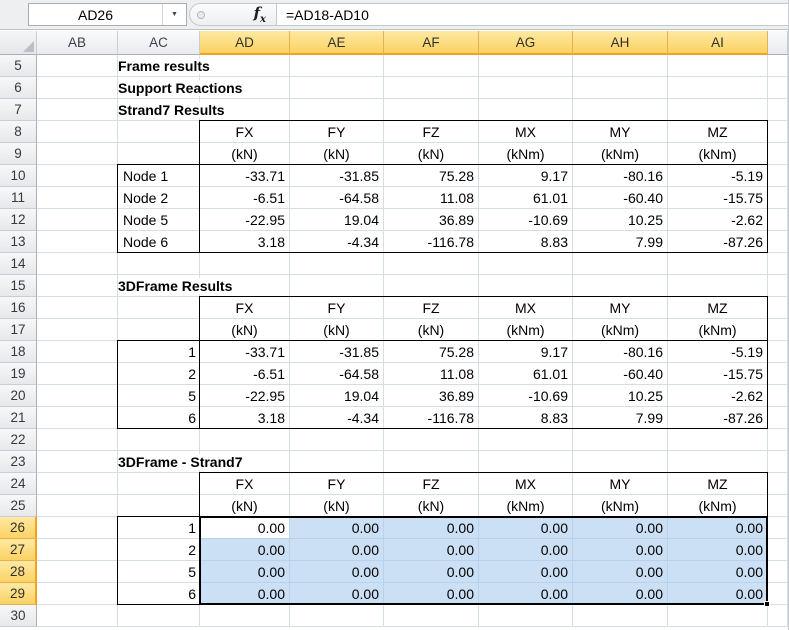  I want to click on cell: MY, so click(620, 484).